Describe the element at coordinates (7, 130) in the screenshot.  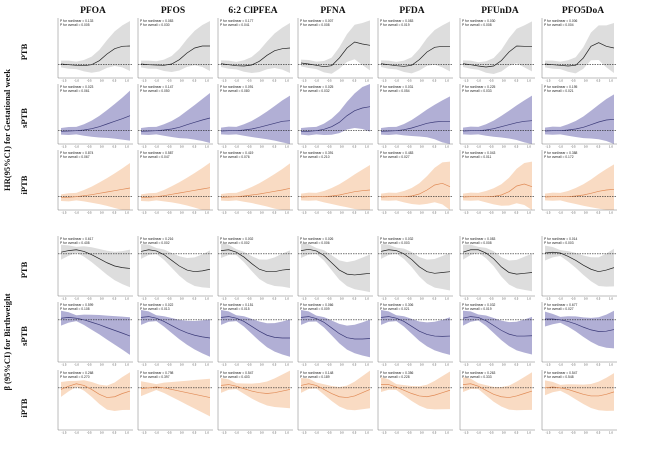
I see `y-axis-label-gestational-week: HR(95%CI) for Gestational week` at that location.